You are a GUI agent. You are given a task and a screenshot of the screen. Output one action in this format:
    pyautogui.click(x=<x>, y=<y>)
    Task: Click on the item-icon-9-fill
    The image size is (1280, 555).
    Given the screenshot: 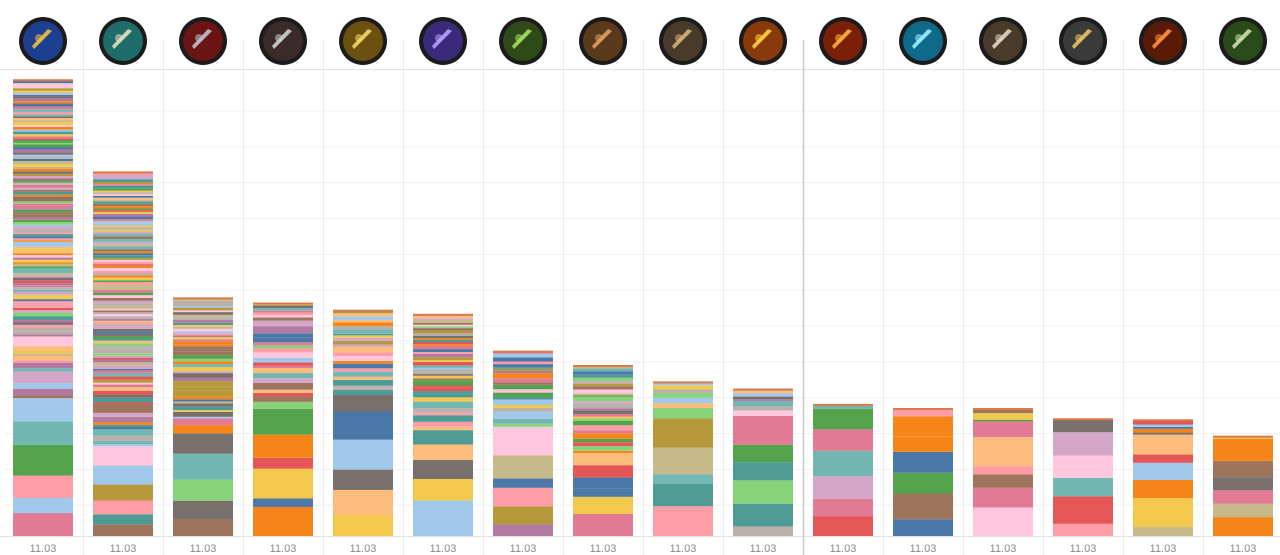 What is the action you would take?
    pyautogui.click(x=683, y=41)
    